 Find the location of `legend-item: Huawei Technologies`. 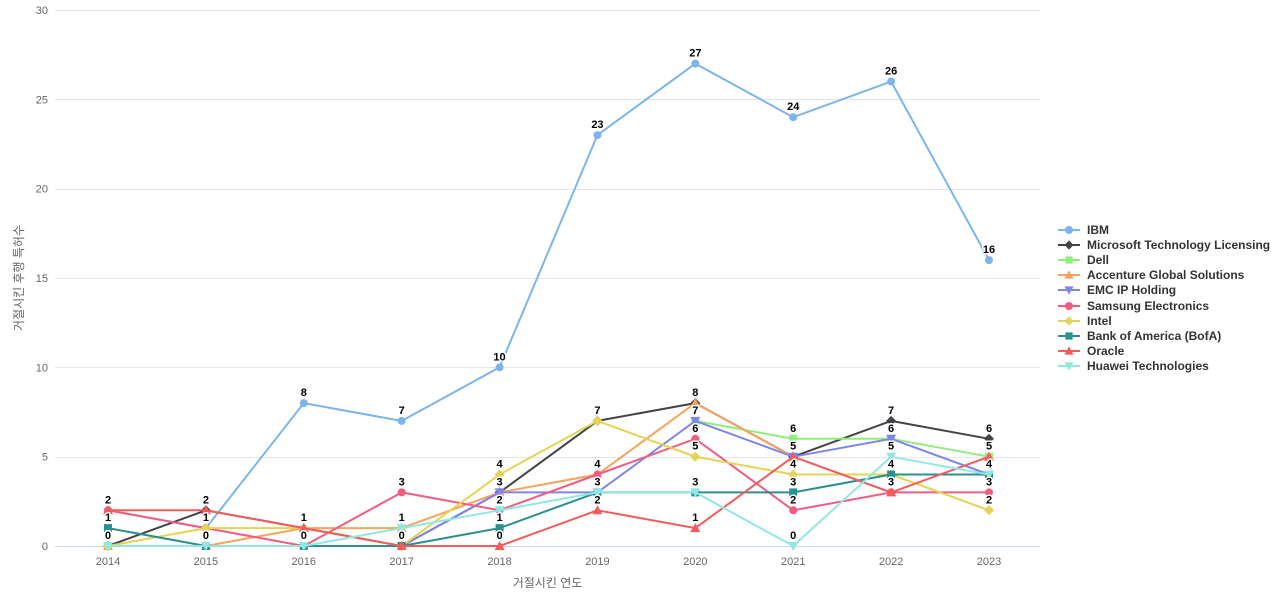

legend-item: Huawei Technologies is located at coordinates (1163, 366).